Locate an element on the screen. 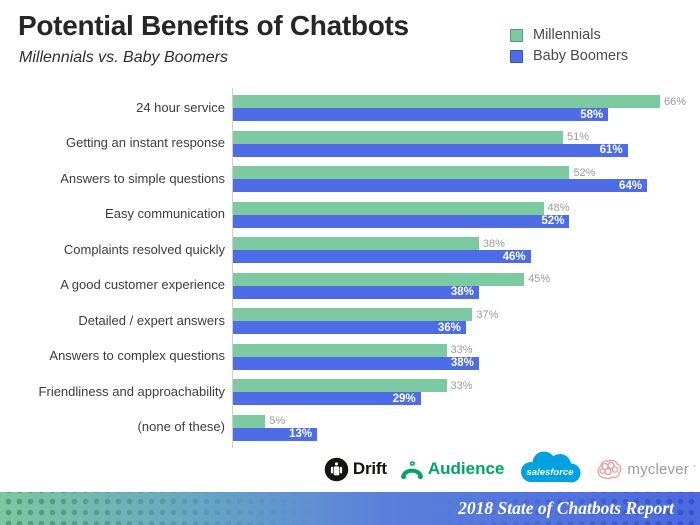 This screenshot has width=700, height=525. chart-row: Easy communication 48% 52% is located at coordinates (350, 214).